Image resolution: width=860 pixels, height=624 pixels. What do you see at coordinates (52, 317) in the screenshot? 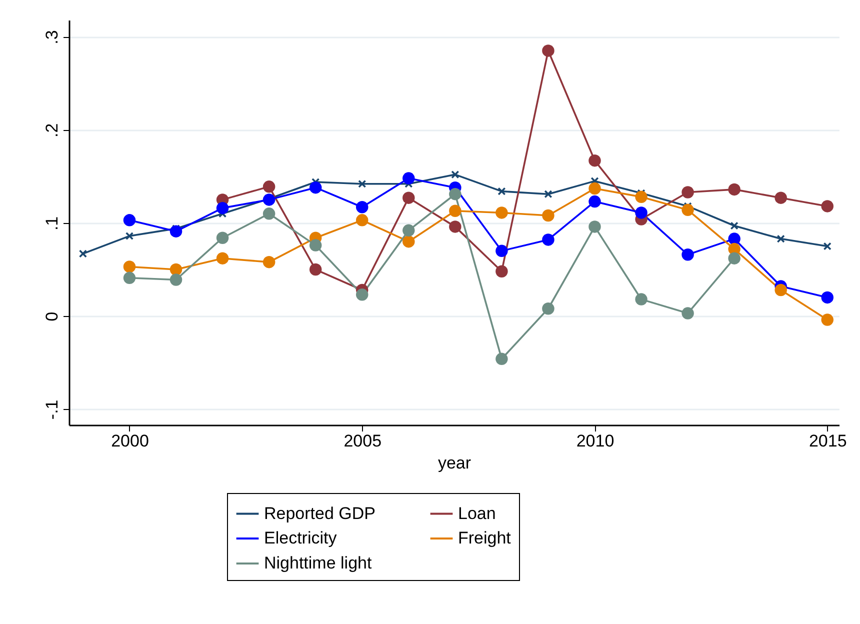
I see `y-tick-label: 0` at bounding box center [52, 317].